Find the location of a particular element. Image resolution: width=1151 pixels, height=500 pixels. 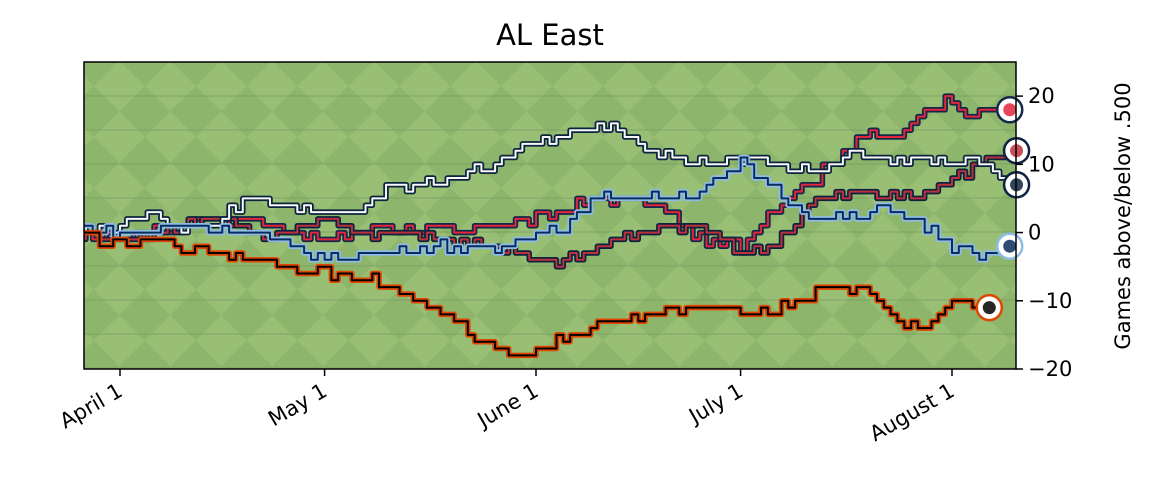

orioles-logo-icon is located at coordinates (989, 307).